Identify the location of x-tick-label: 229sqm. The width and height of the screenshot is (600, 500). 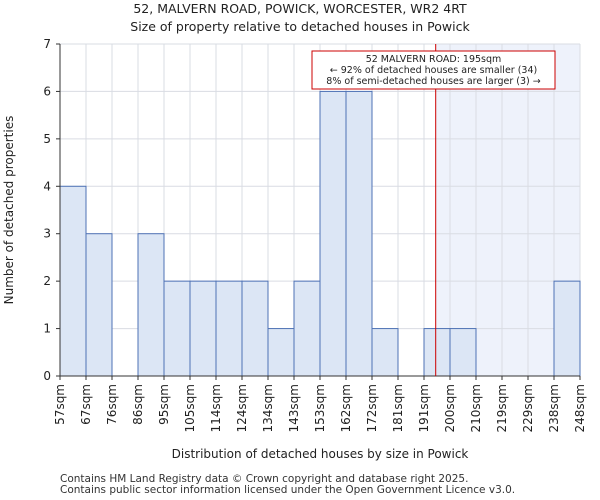
(528, 408).